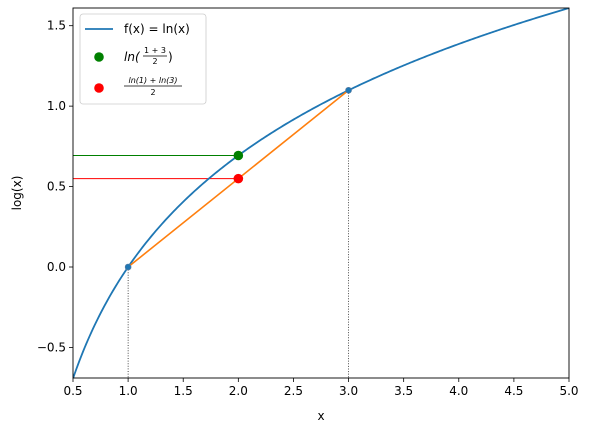 This screenshot has width=589, height=432. Describe the element at coordinates (238, 391) in the screenshot. I see `x-tick-label: 2.0` at that location.